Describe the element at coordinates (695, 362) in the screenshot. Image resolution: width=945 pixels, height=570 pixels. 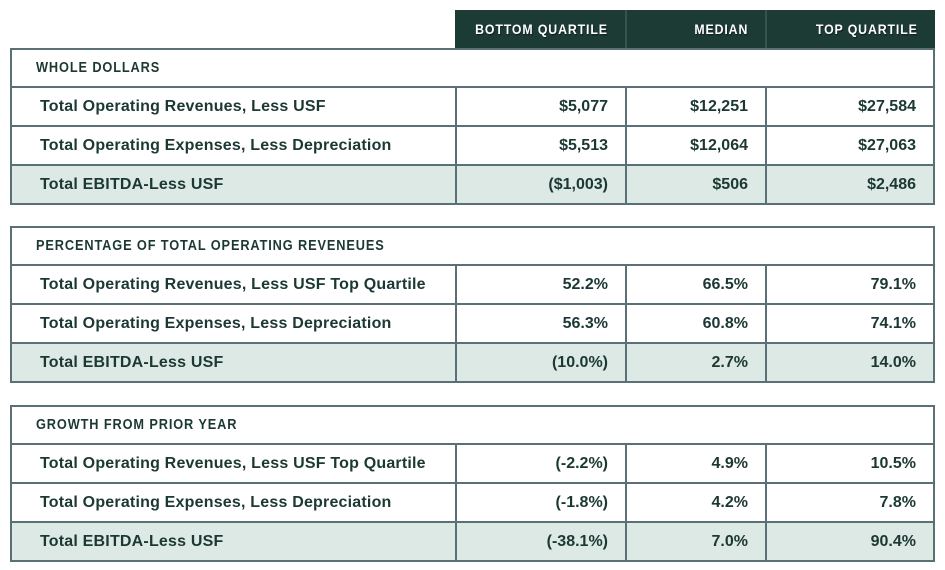
I see `cell-median: 2.7%` at that location.